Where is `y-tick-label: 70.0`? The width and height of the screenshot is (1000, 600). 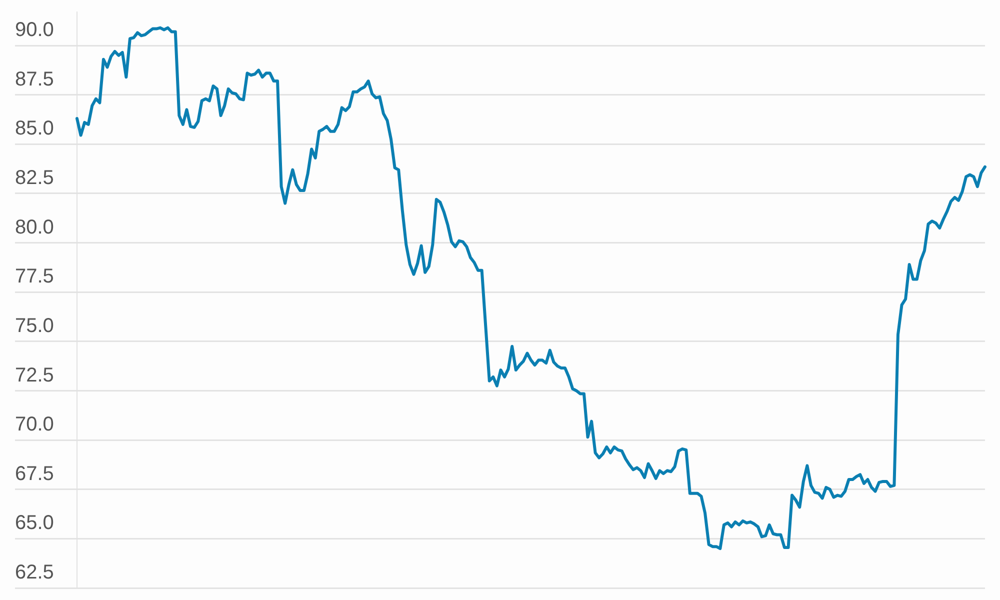
y-tick-label: 70.0 is located at coordinates (34, 425).